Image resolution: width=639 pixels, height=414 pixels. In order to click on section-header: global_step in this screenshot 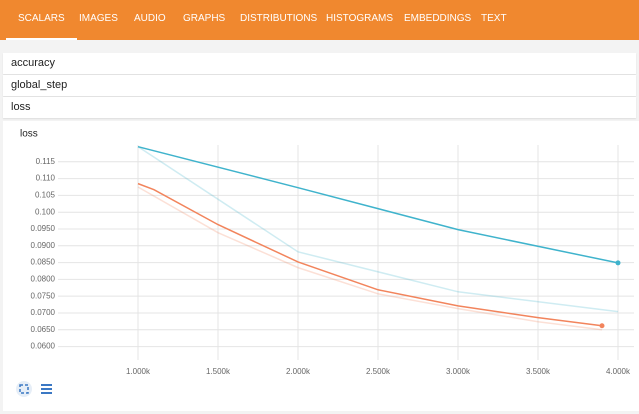, I will do `click(319, 85)`.